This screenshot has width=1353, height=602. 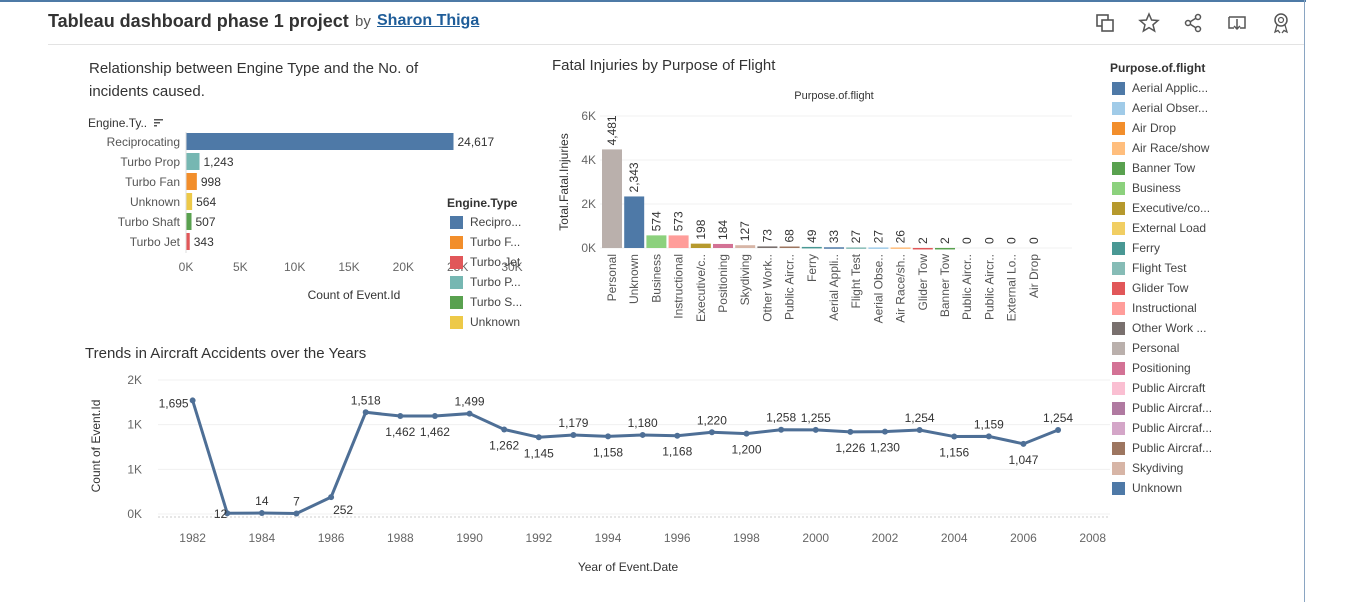 I want to click on legend-label: Skydiving, so click(x=1158, y=468).